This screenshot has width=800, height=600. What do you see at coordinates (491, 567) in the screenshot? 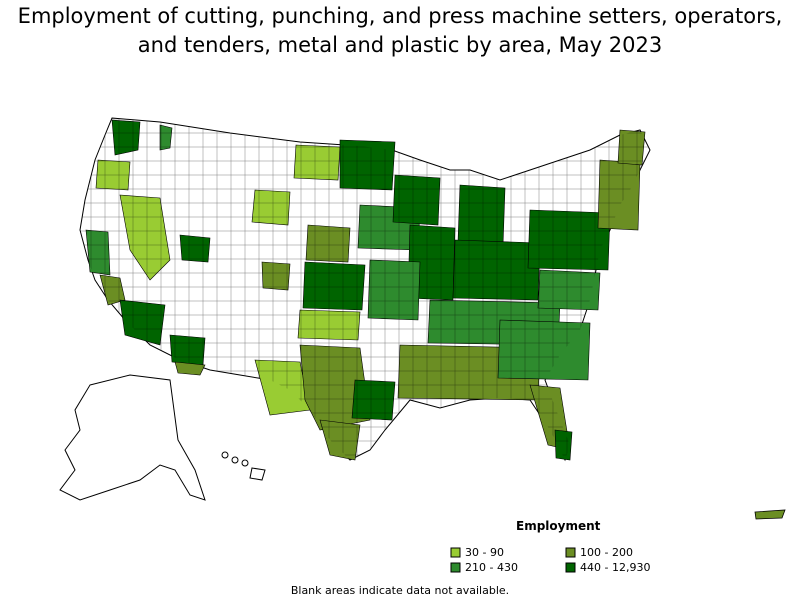
I see `legend-label-210-430: 210 - 430` at bounding box center [491, 567].